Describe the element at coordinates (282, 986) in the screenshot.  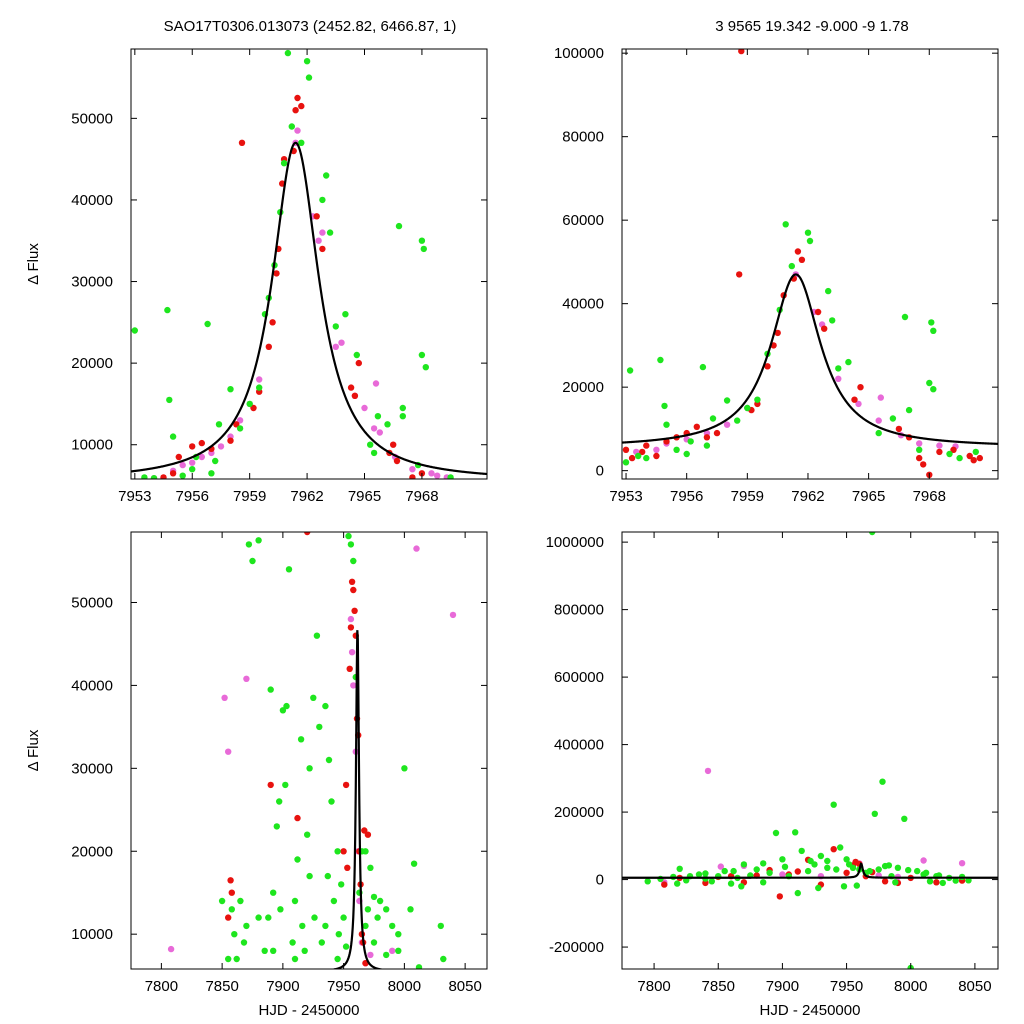
I see `x-tick-label: 7900` at that location.